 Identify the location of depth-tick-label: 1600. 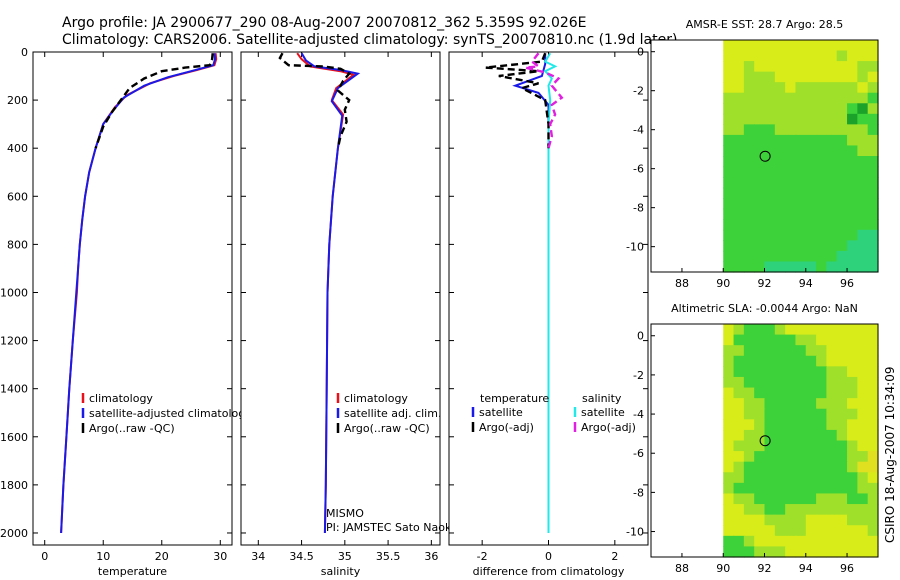
(14, 437).